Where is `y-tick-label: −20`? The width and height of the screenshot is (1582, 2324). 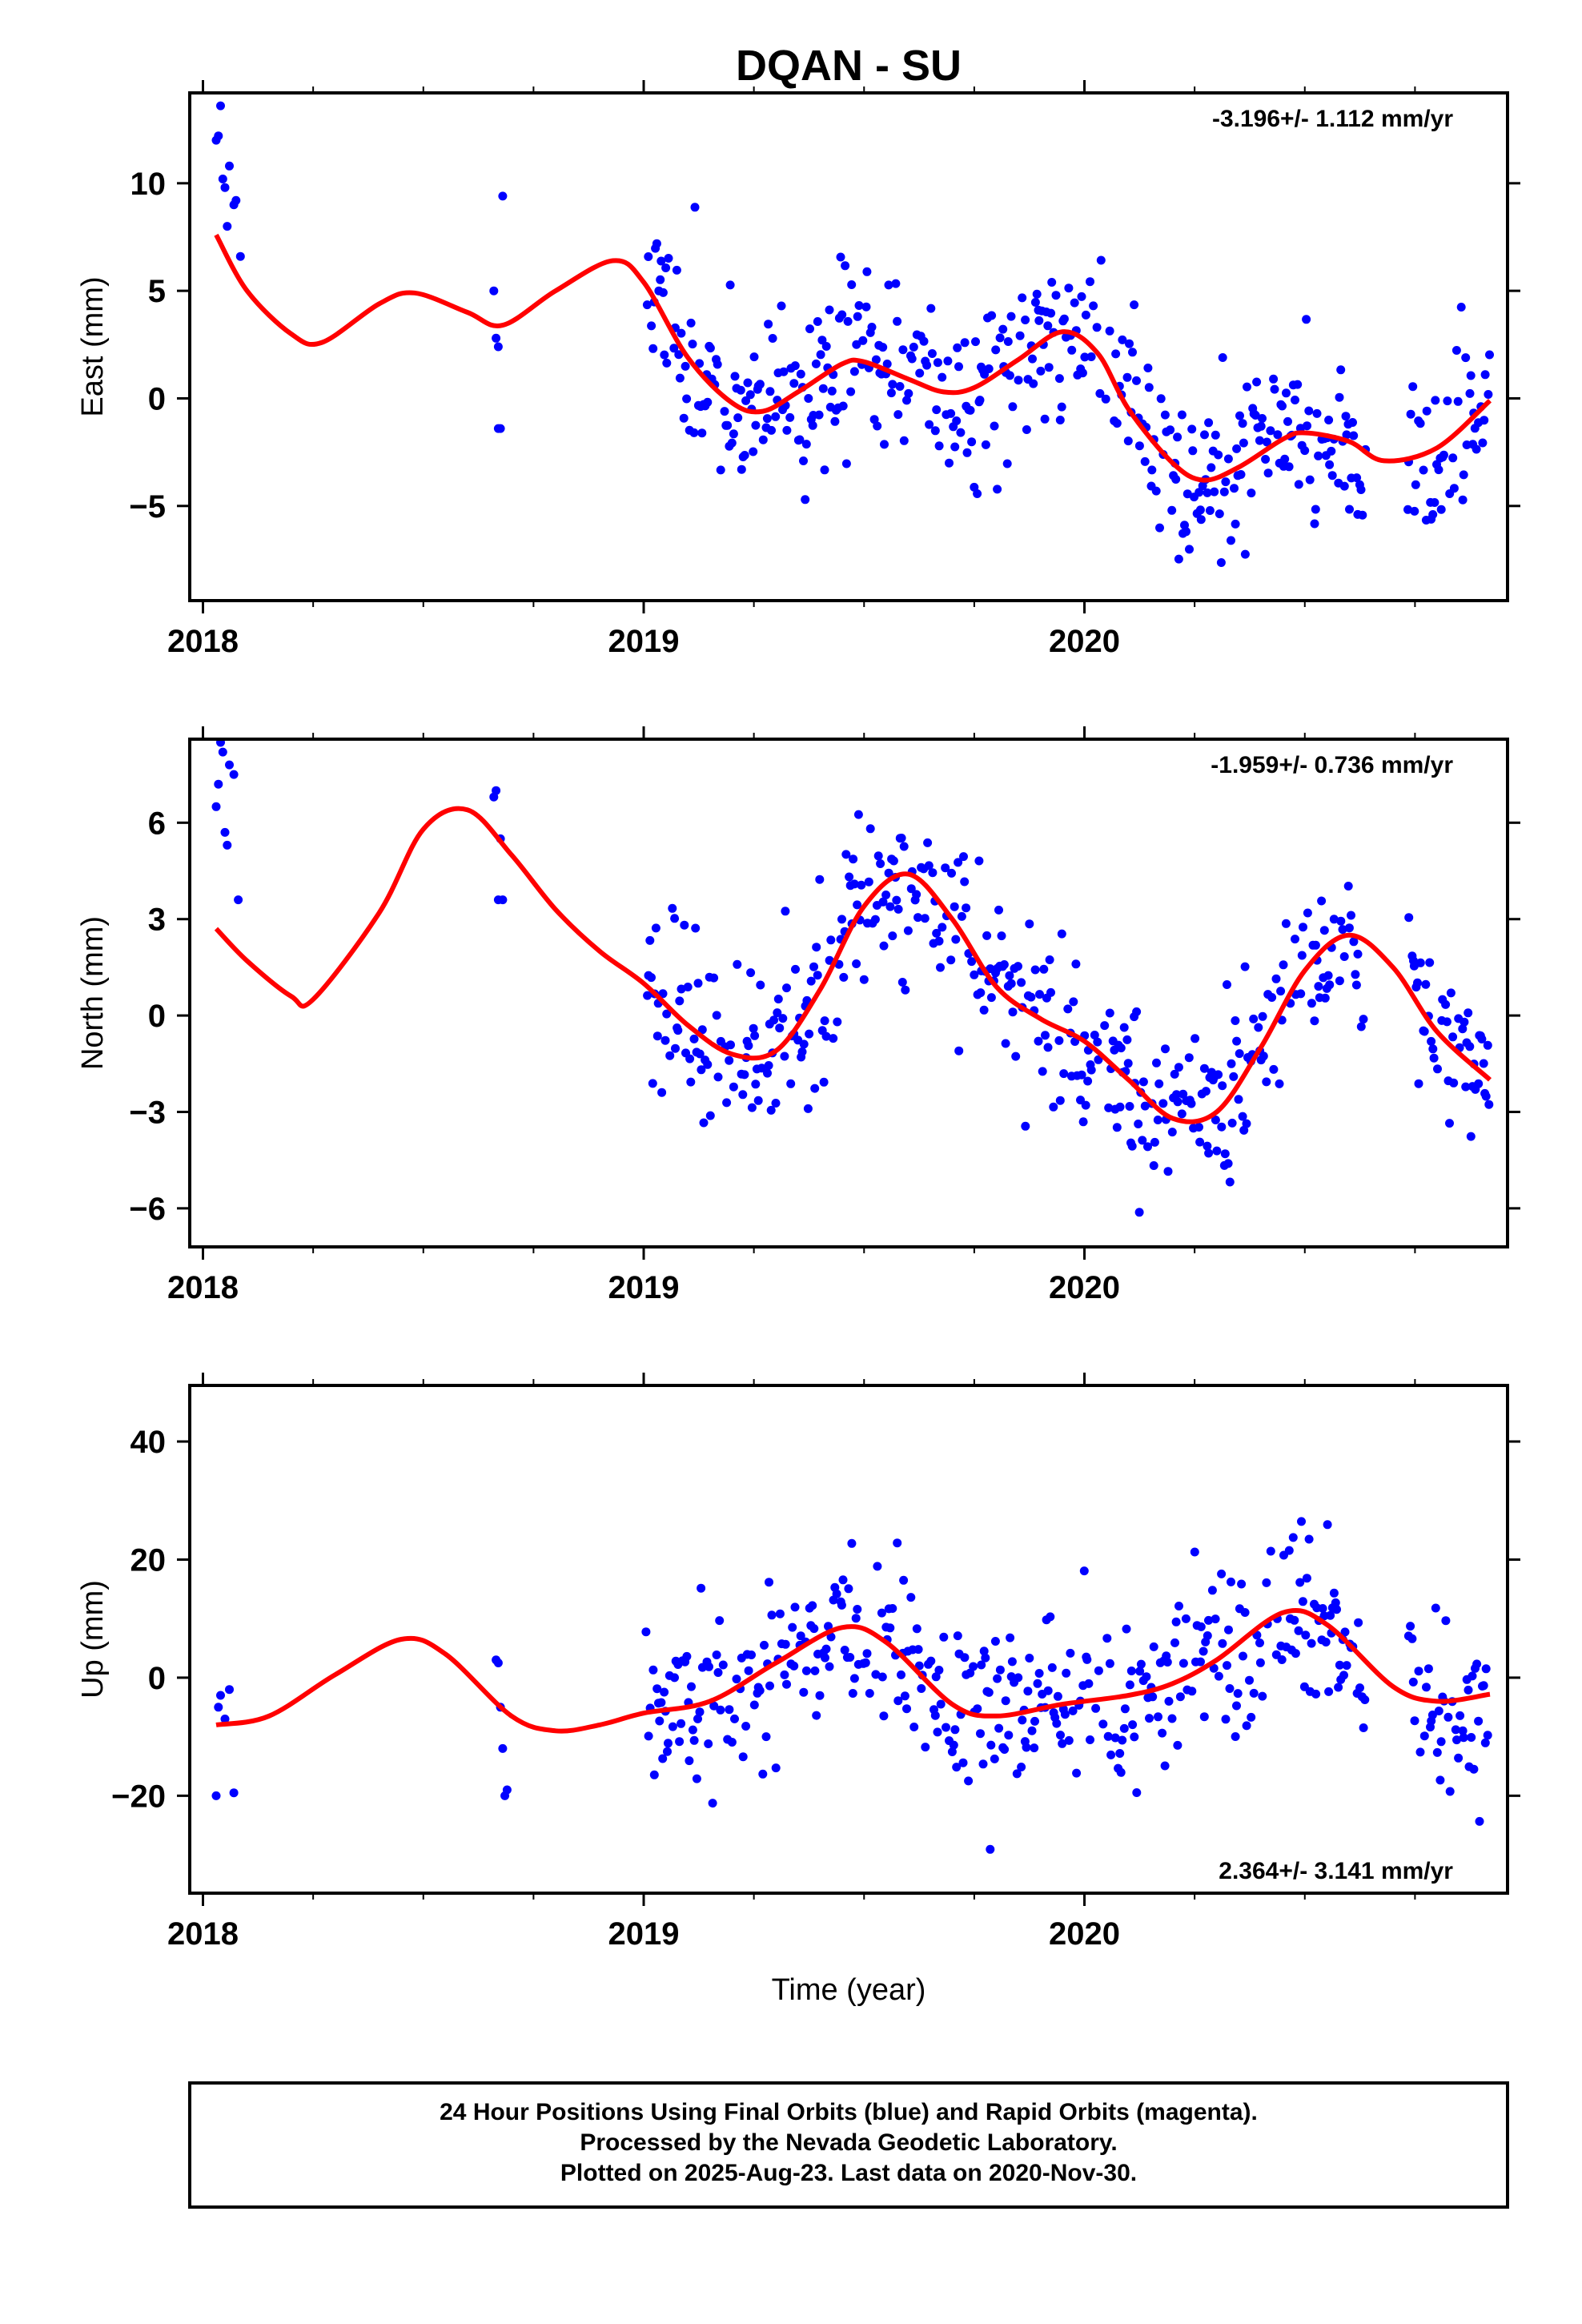
y-tick-label: −20 is located at coordinates (138, 1796).